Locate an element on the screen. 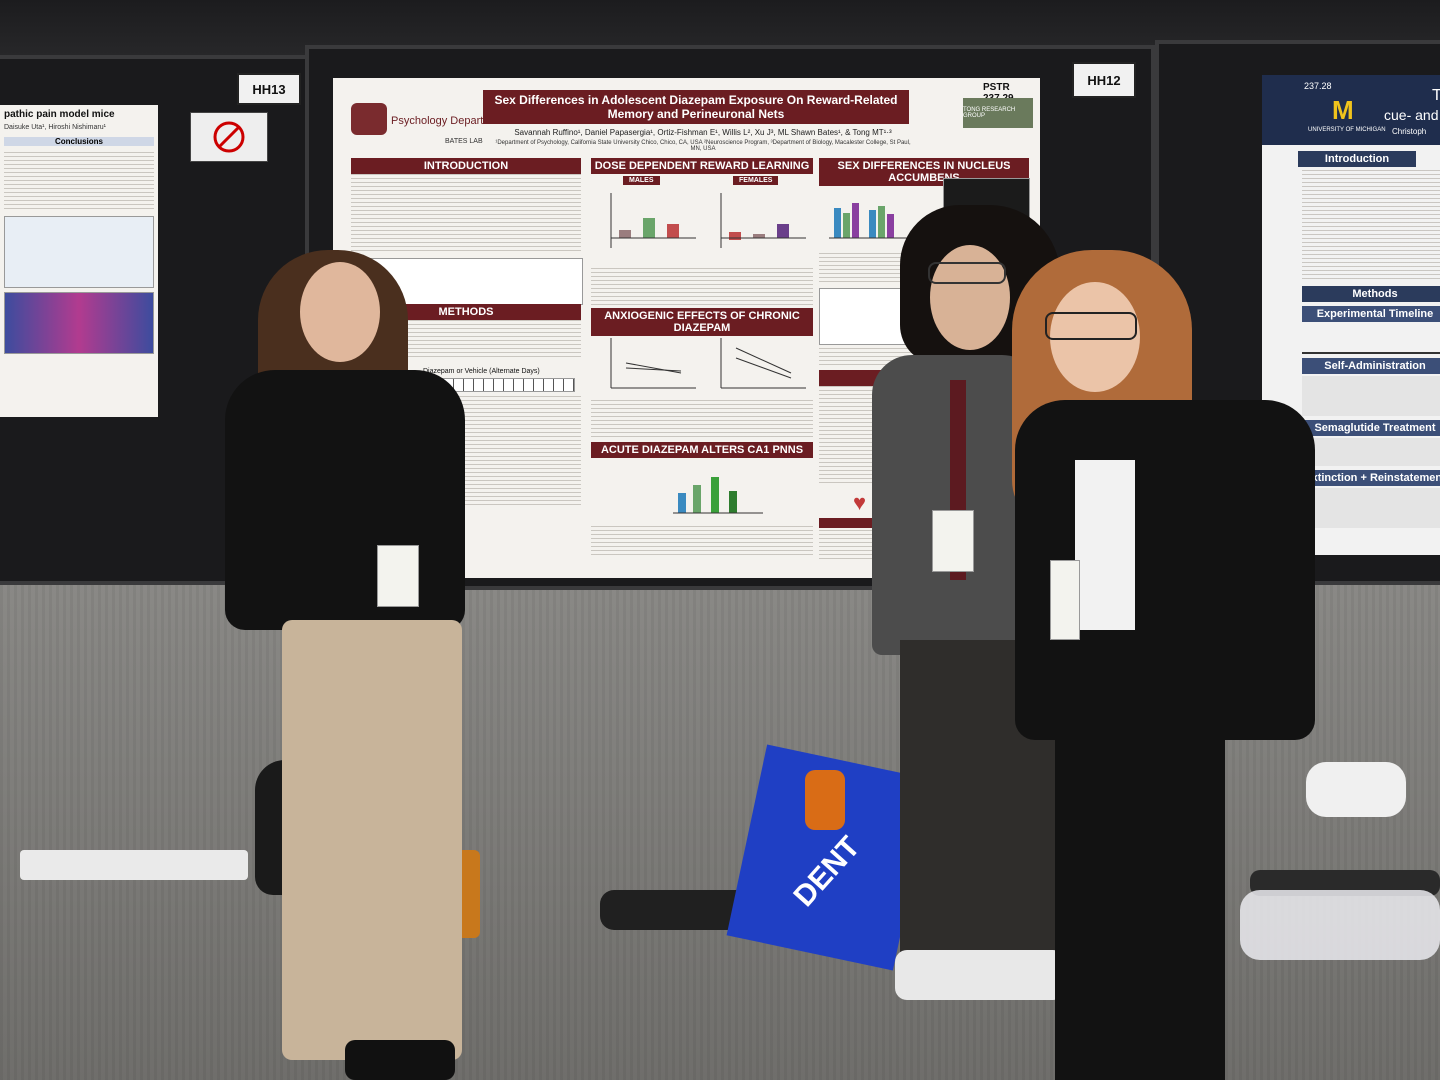 Image resolution: width=1440 pixels, height=1080 pixels. acute-chart is located at coordinates (718, 495).